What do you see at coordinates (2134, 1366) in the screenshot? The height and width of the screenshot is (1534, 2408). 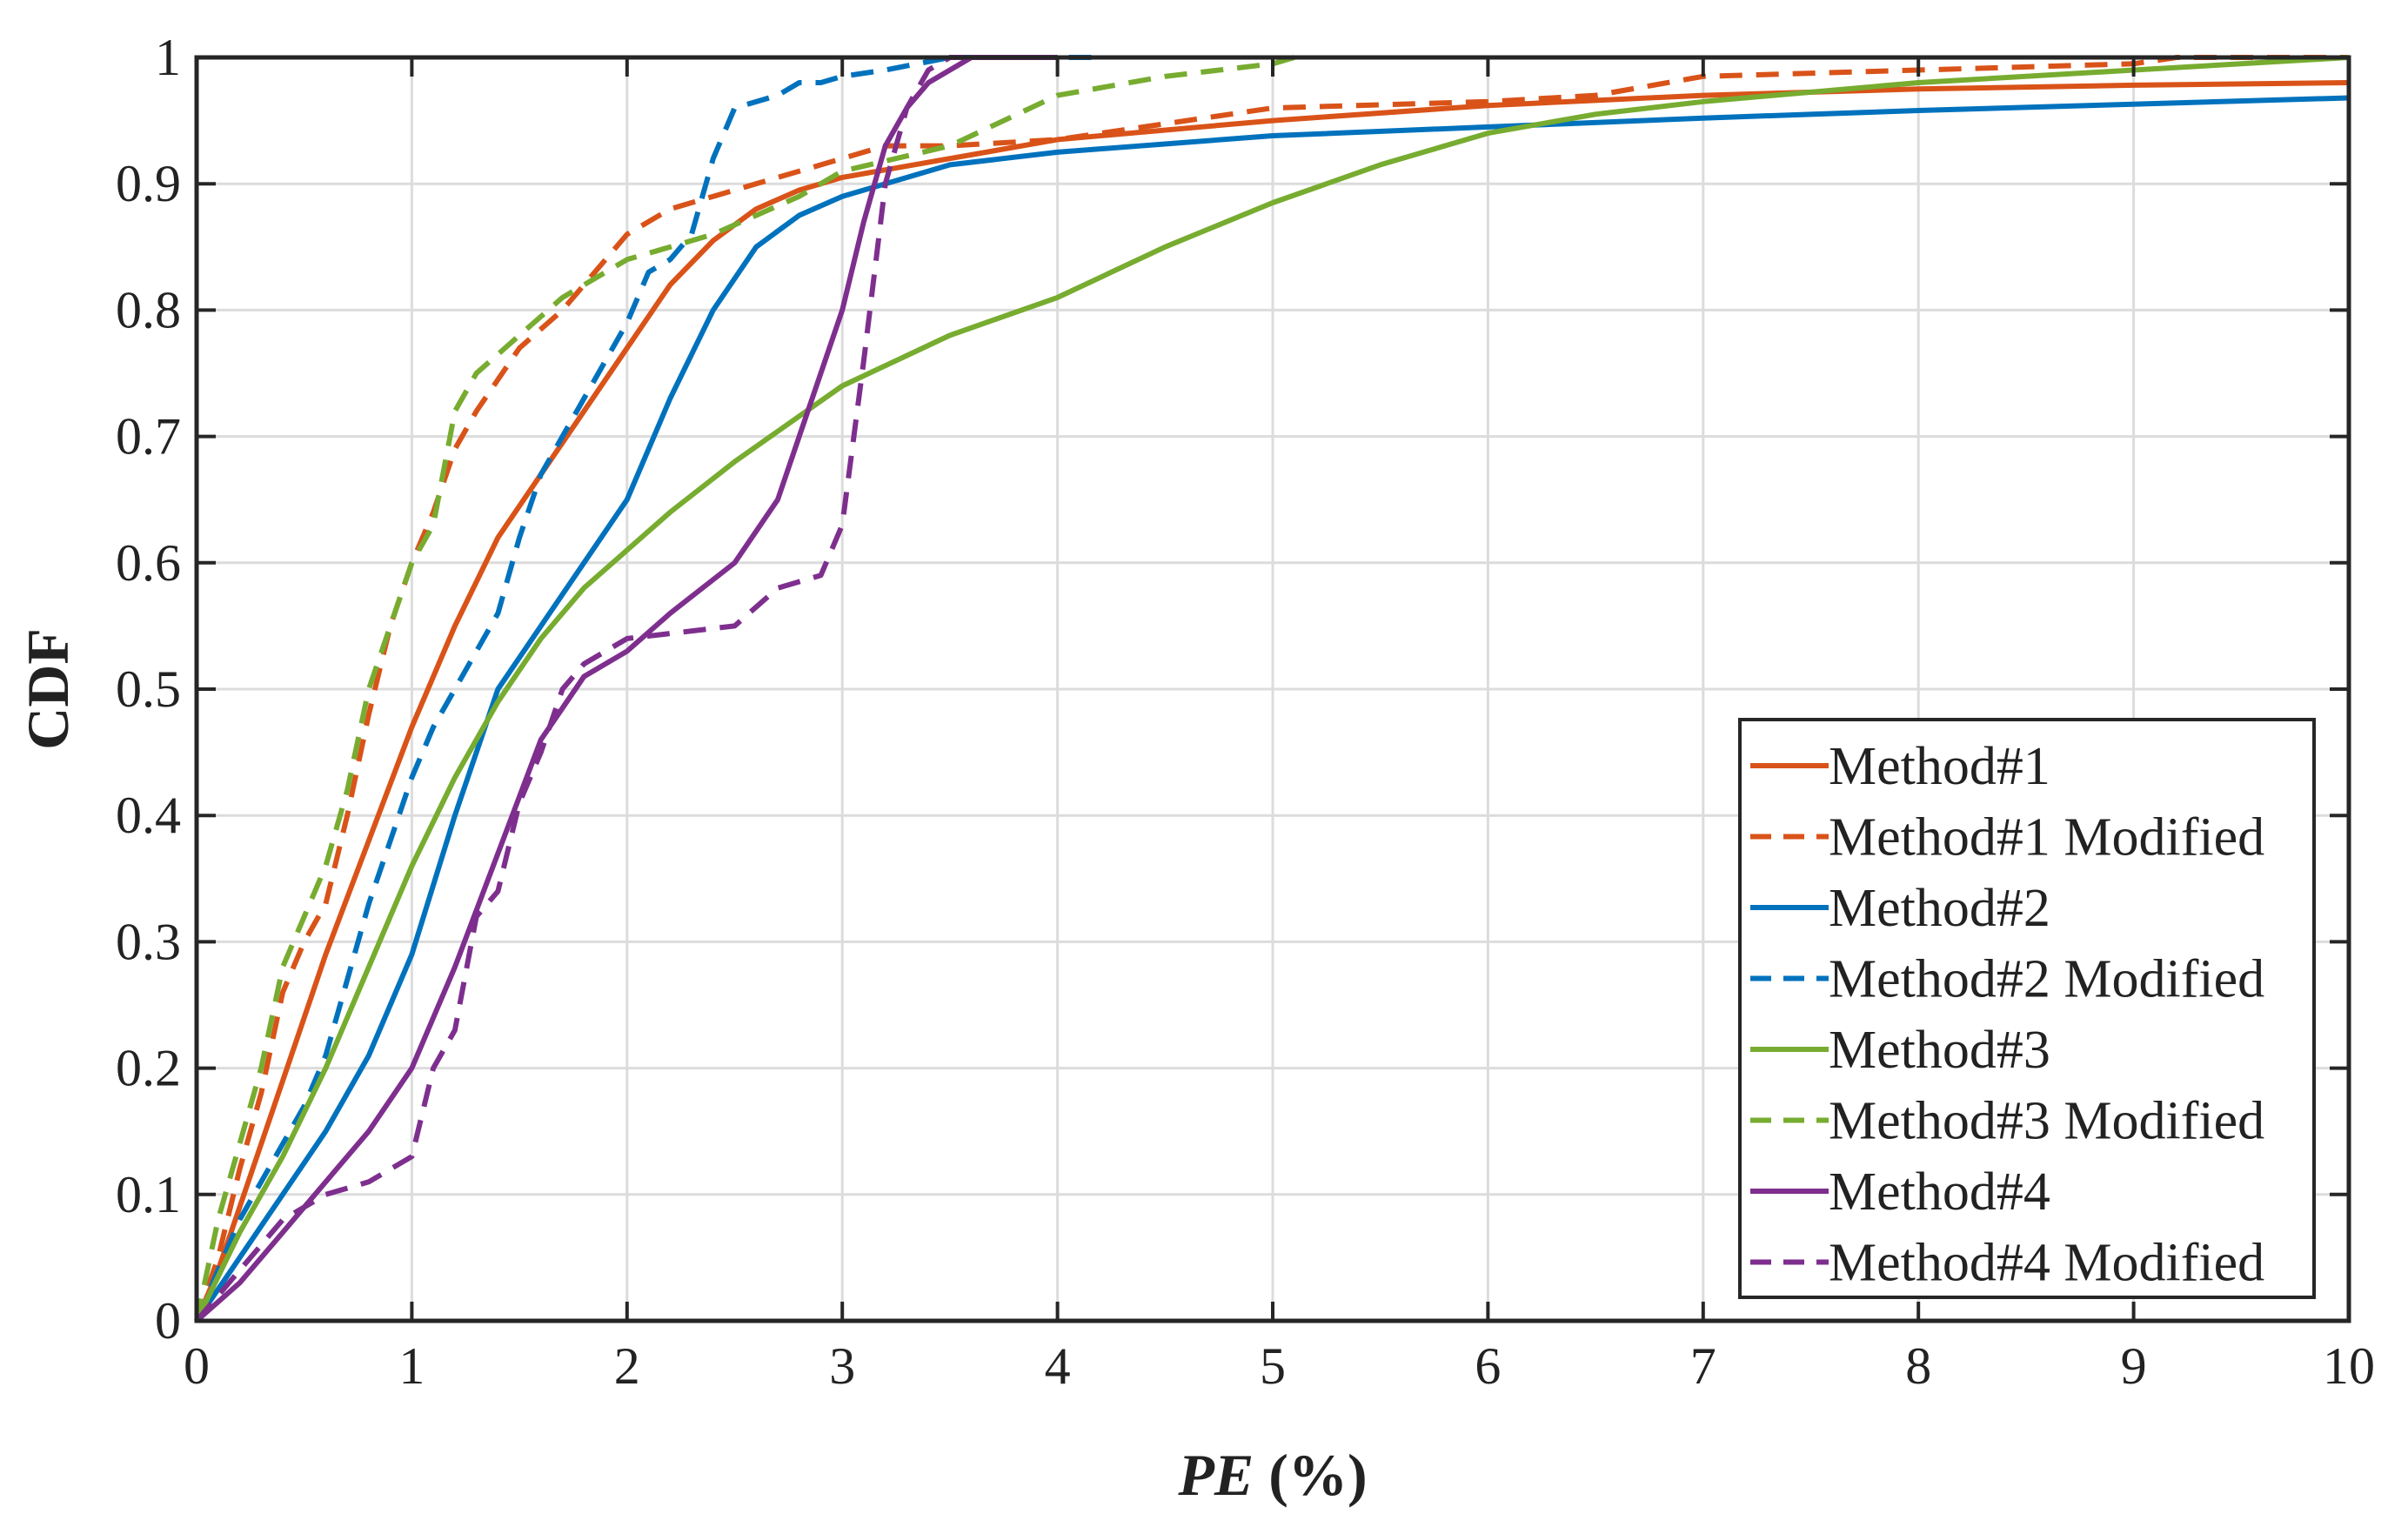 I see `x-tick-label: 9` at bounding box center [2134, 1366].